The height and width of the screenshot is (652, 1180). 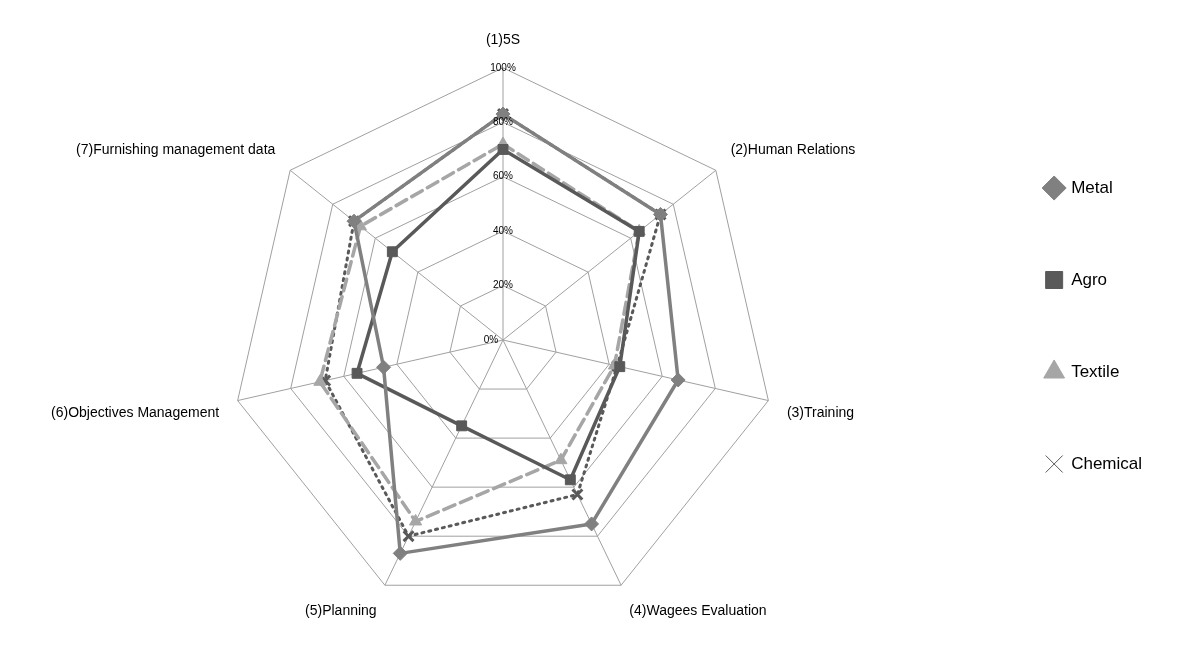 I want to click on y-tick-label: 100%, so click(x=503, y=67).